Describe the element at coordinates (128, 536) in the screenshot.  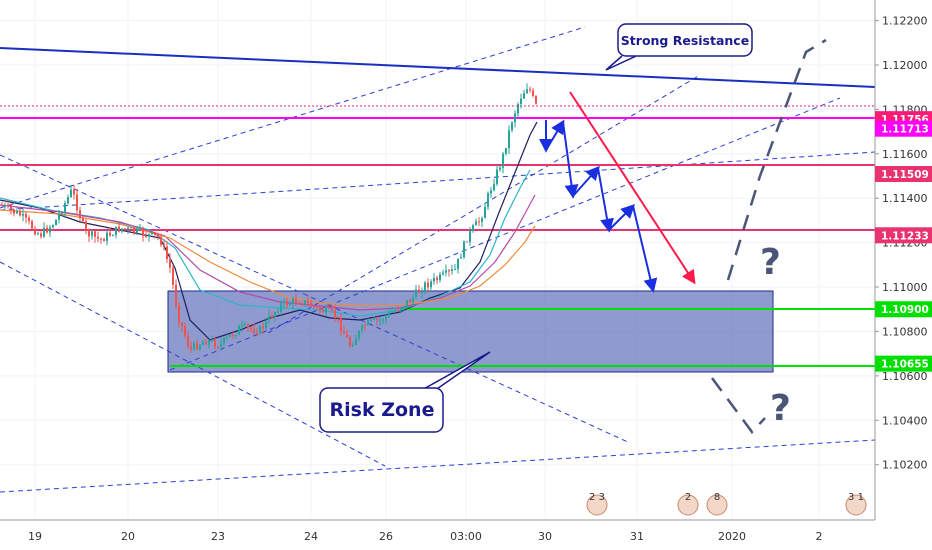
I see `x-tick-label: 20` at that location.